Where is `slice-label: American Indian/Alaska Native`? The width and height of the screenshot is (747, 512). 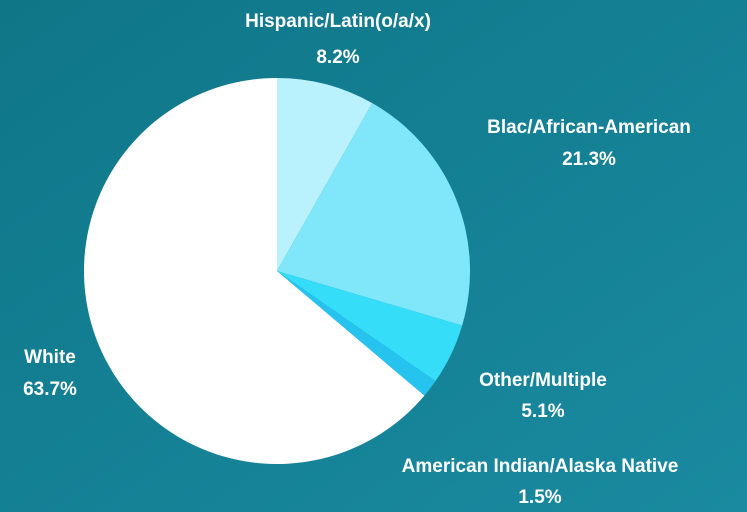
slice-label: American Indian/Alaska Native is located at coordinates (540, 466).